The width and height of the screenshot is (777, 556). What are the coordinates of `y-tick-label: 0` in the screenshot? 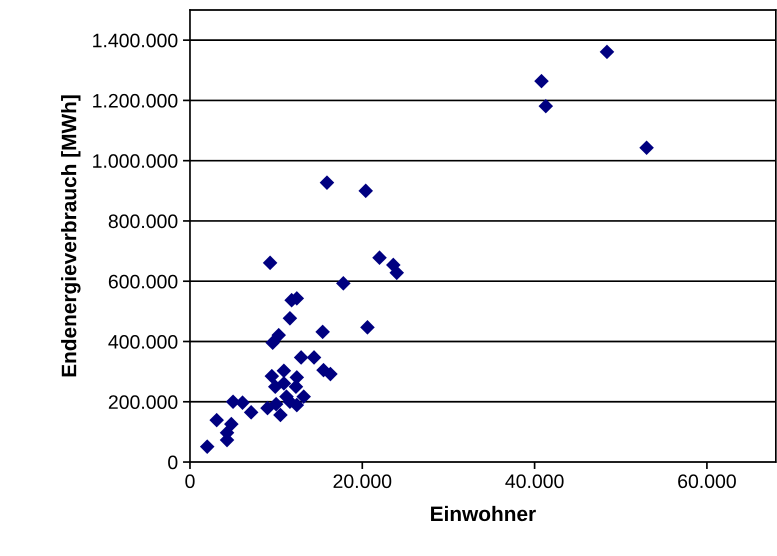 It's located at (173, 463).